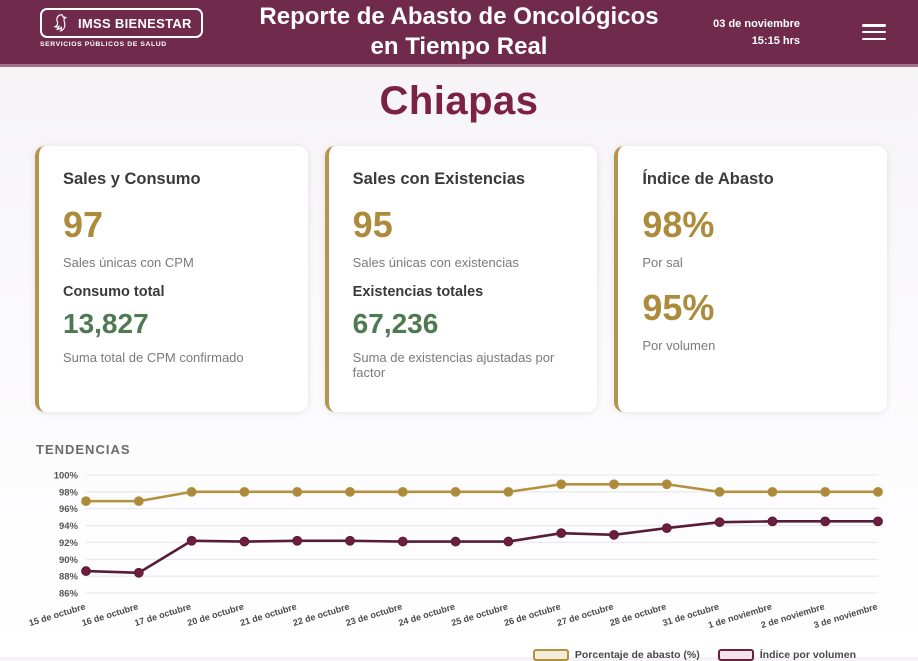 The height and width of the screenshot is (661, 918). Describe the element at coordinates (128, 262) in the screenshot. I see `primary-caption: Sales únicas con CPM` at that location.